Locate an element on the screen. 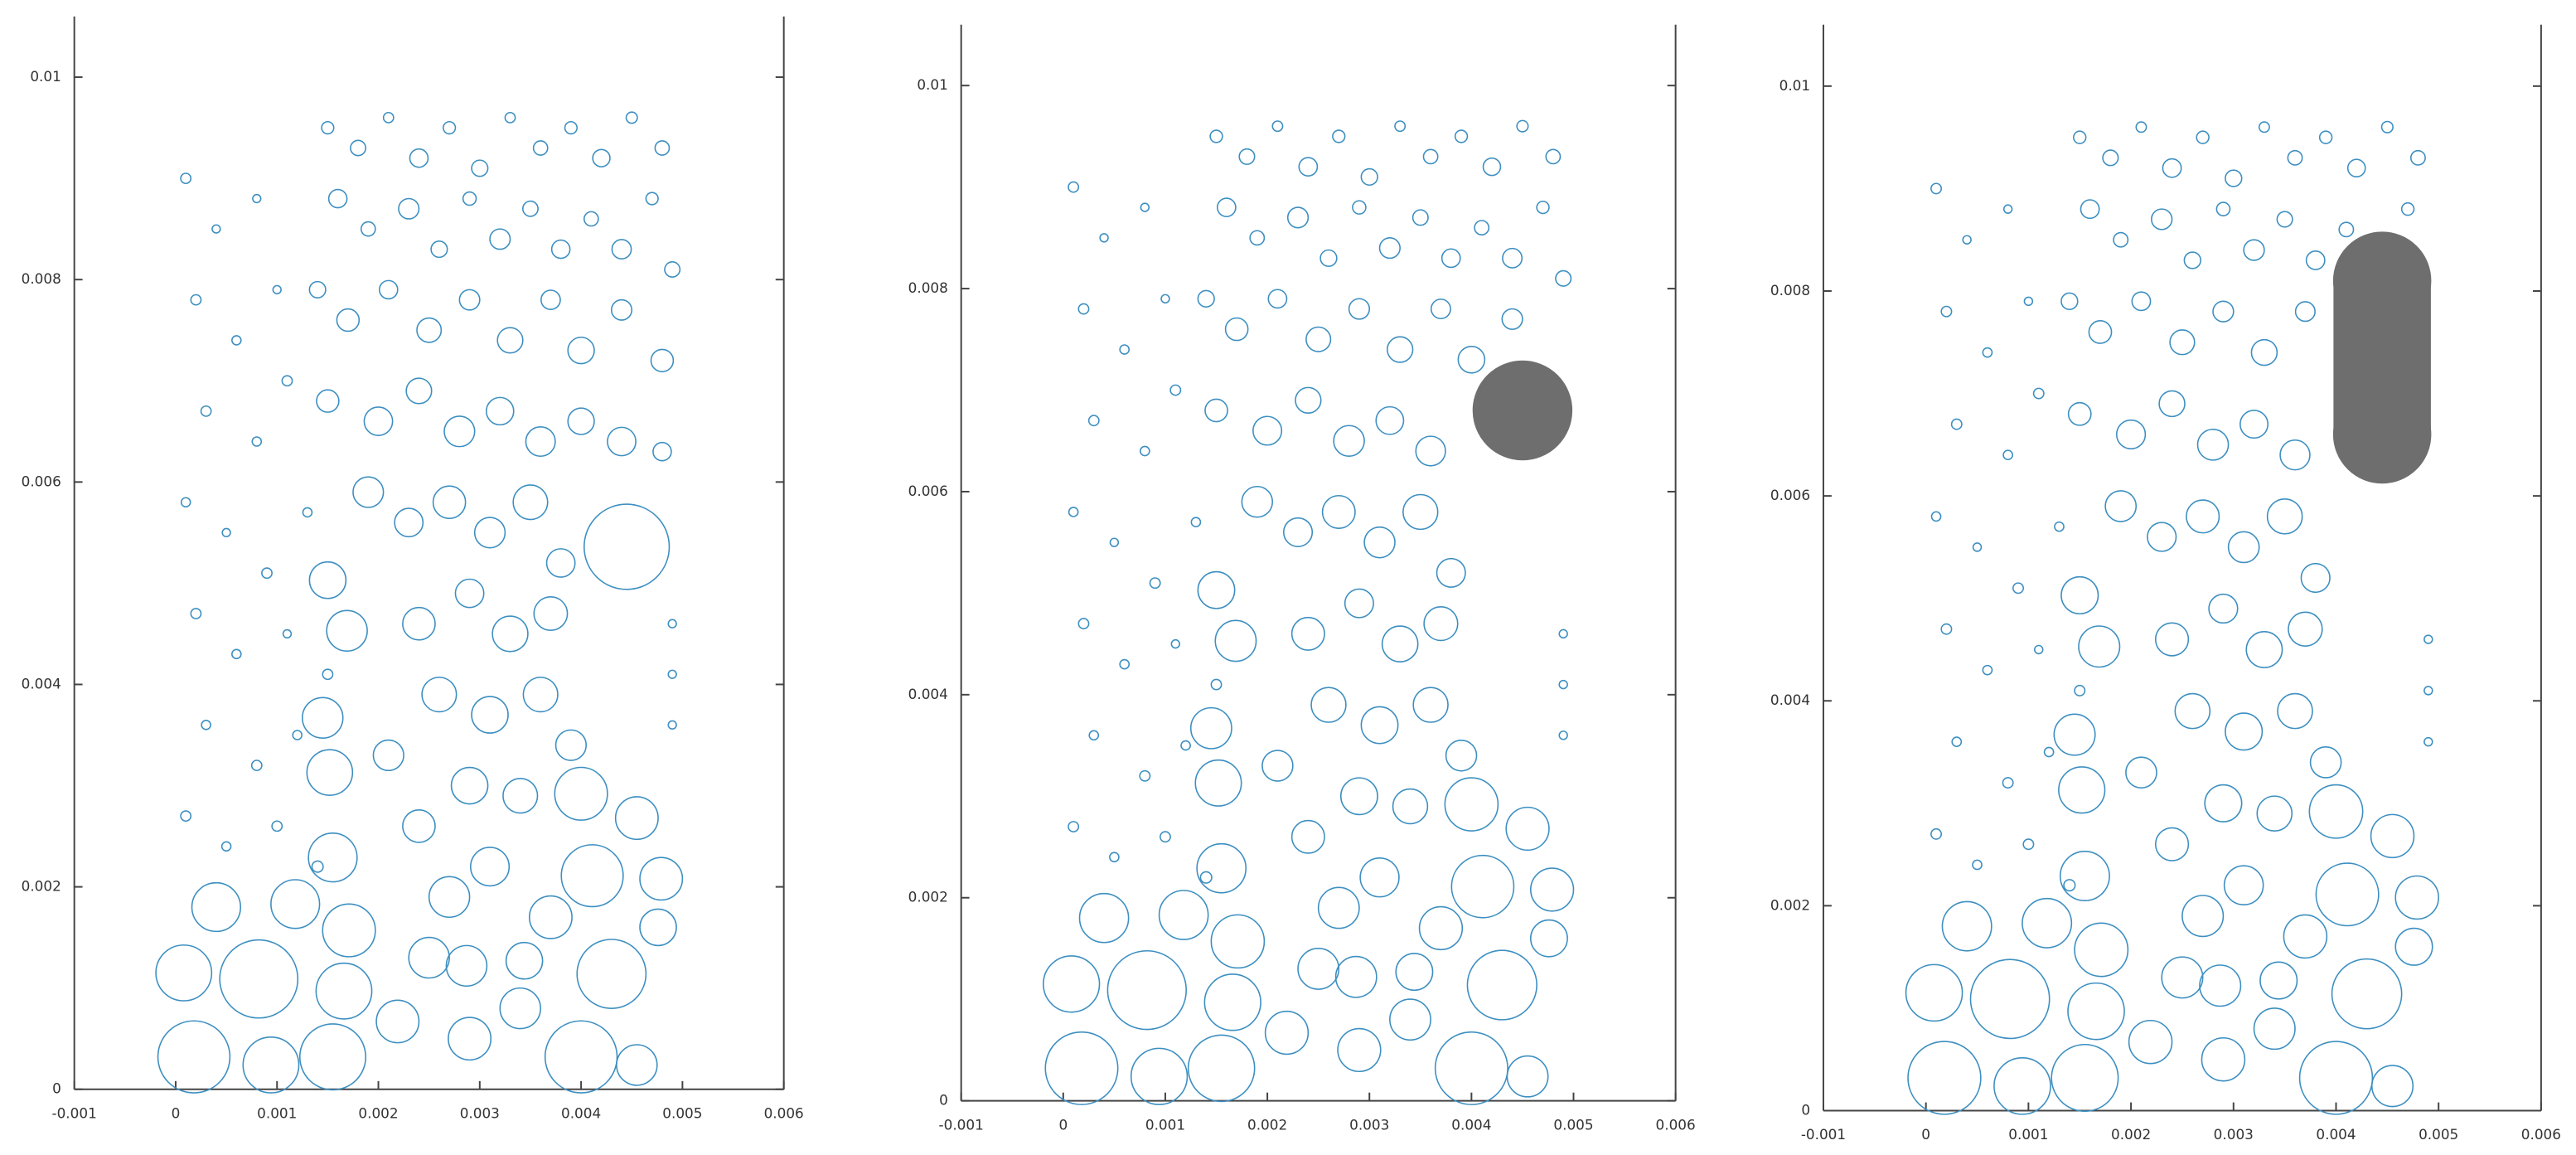 This screenshot has width=2576, height=1155. y-tick-label: 0.006 is located at coordinates (1790, 495).